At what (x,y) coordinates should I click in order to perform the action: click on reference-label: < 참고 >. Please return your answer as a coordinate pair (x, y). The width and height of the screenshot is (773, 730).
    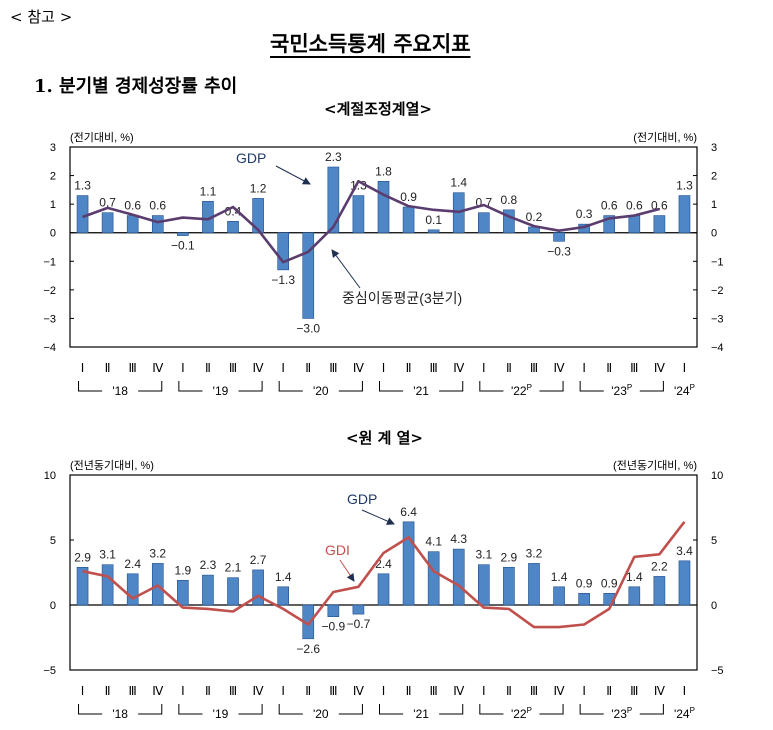
    Looking at the image, I should click on (41, 17).